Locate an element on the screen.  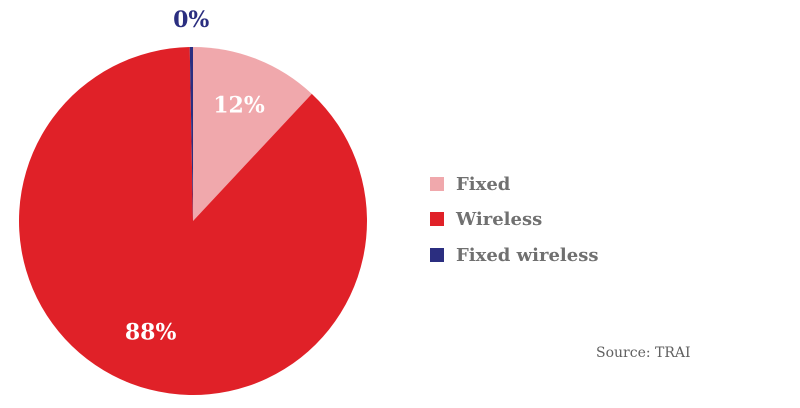
legend-item-fixed-wireless: Fixed wireless is located at coordinates (514, 255).